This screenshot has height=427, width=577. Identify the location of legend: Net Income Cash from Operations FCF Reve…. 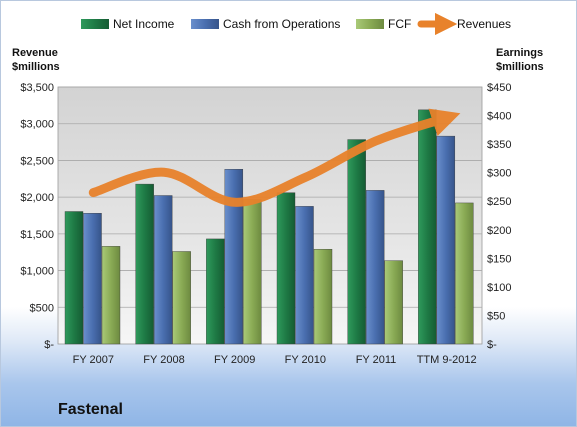
(296, 24).